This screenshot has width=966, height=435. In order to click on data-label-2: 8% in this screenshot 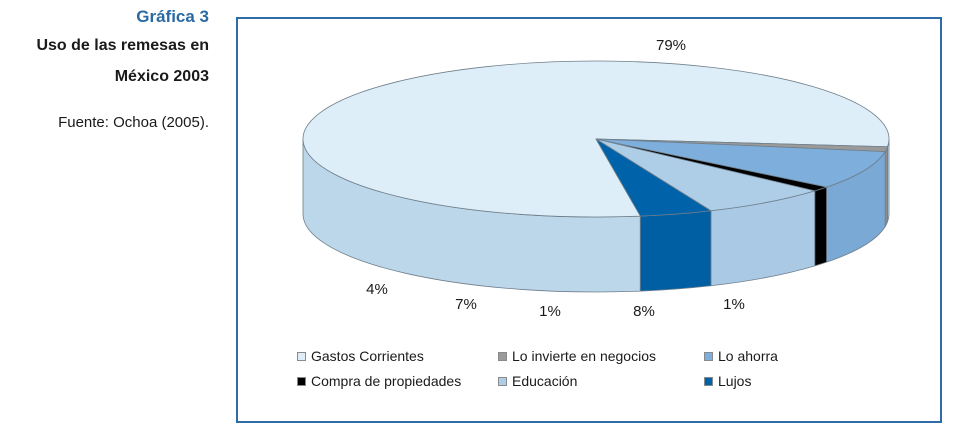, I will do `click(644, 311)`.